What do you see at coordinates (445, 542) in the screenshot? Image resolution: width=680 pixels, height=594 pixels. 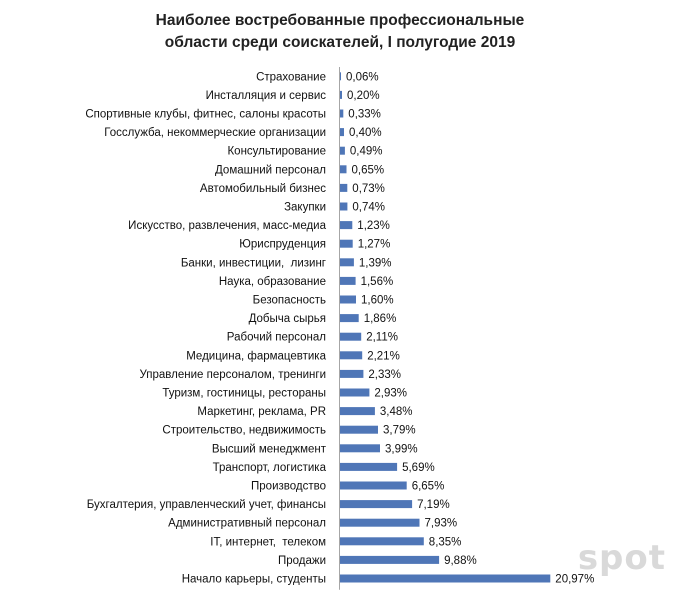 I see `value-label: 8,35%` at bounding box center [445, 542].